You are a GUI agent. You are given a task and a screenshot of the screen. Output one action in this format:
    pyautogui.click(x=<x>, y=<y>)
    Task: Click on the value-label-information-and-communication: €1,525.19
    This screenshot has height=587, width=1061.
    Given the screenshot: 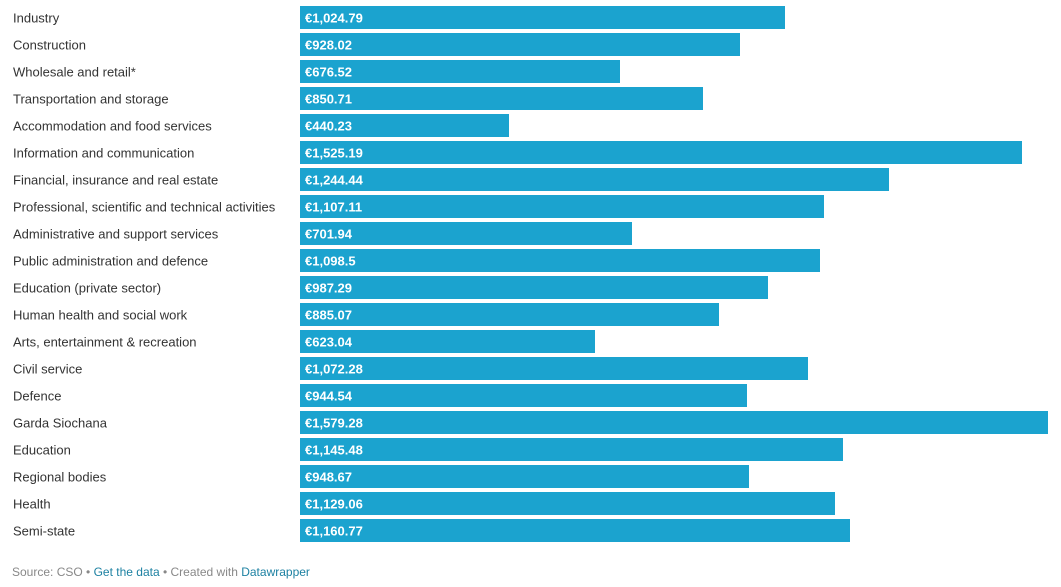 What is the action you would take?
    pyautogui.click(x=334, y=153)
    